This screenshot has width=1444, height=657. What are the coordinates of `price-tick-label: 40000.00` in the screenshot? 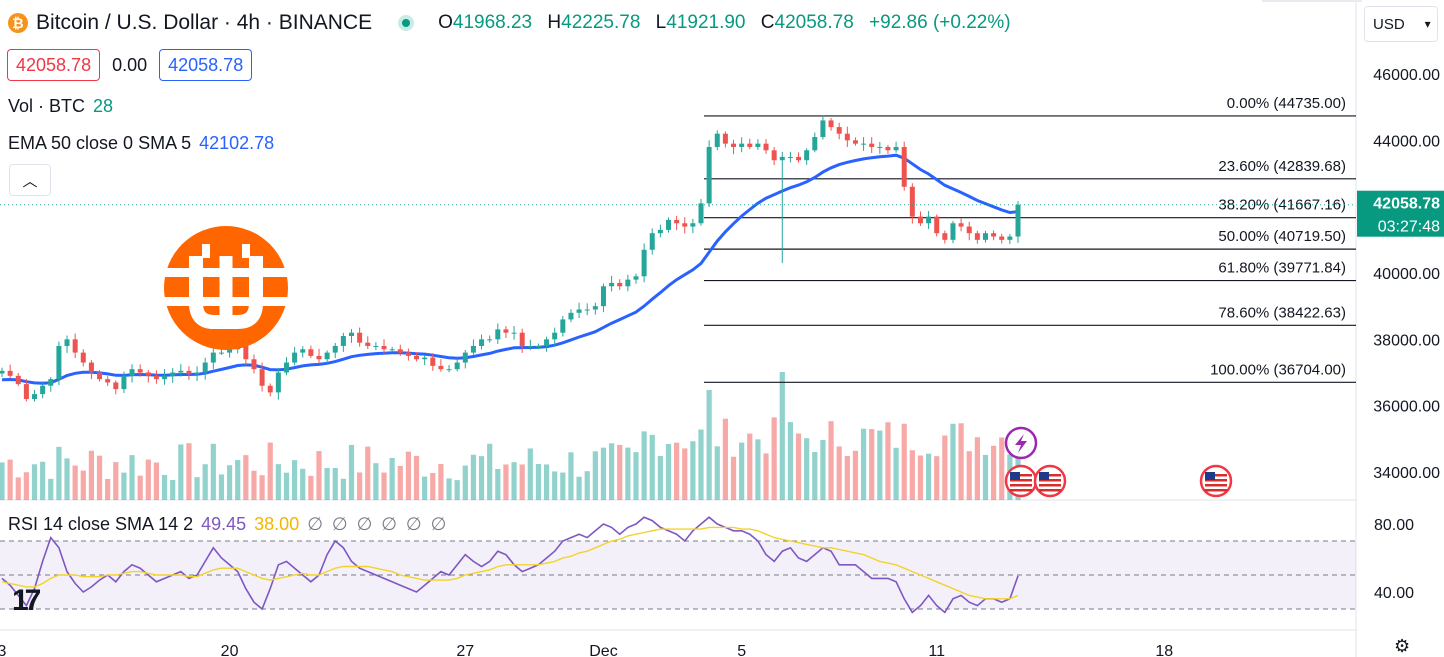 It's located at (1406, 274).